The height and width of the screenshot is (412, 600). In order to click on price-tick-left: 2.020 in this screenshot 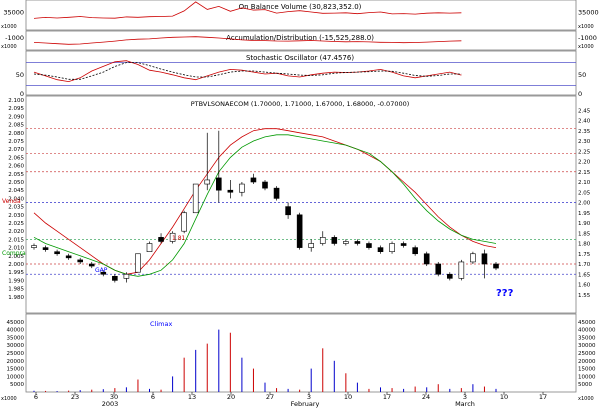, I will do `click(16, 232)`.